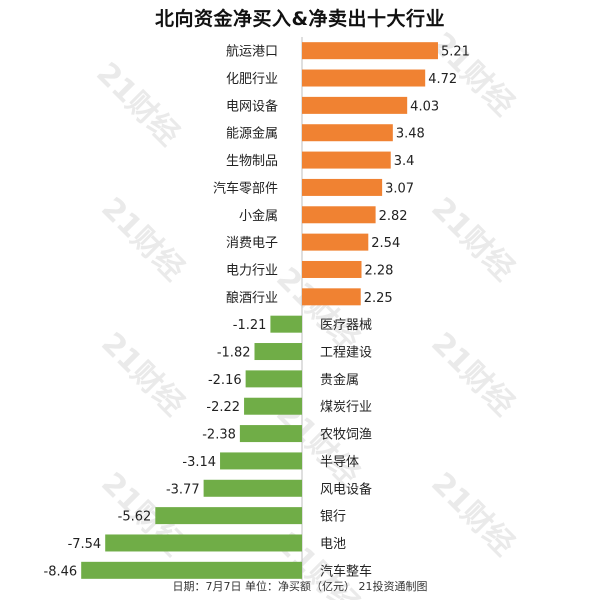 This screenshot has height=600, width=600. What do you see at coordinates (410, 134) in the screenshot?
I see `data-label: 3.48` at bounding box center [410, 134].